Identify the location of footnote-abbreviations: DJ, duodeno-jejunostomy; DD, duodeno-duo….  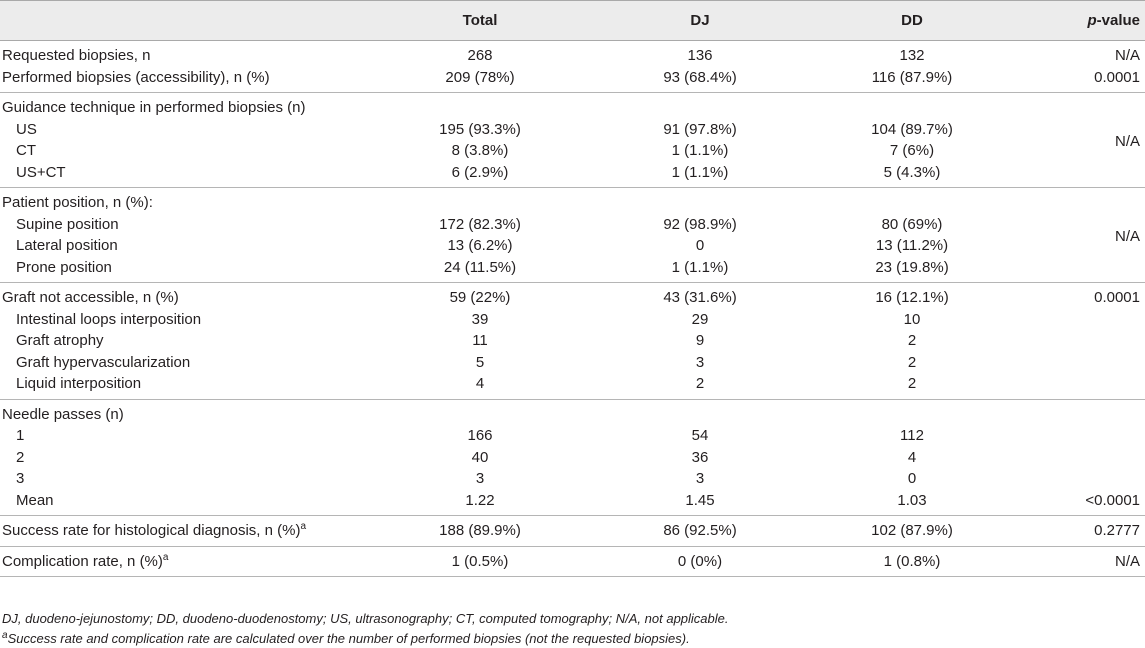
(365, 618).